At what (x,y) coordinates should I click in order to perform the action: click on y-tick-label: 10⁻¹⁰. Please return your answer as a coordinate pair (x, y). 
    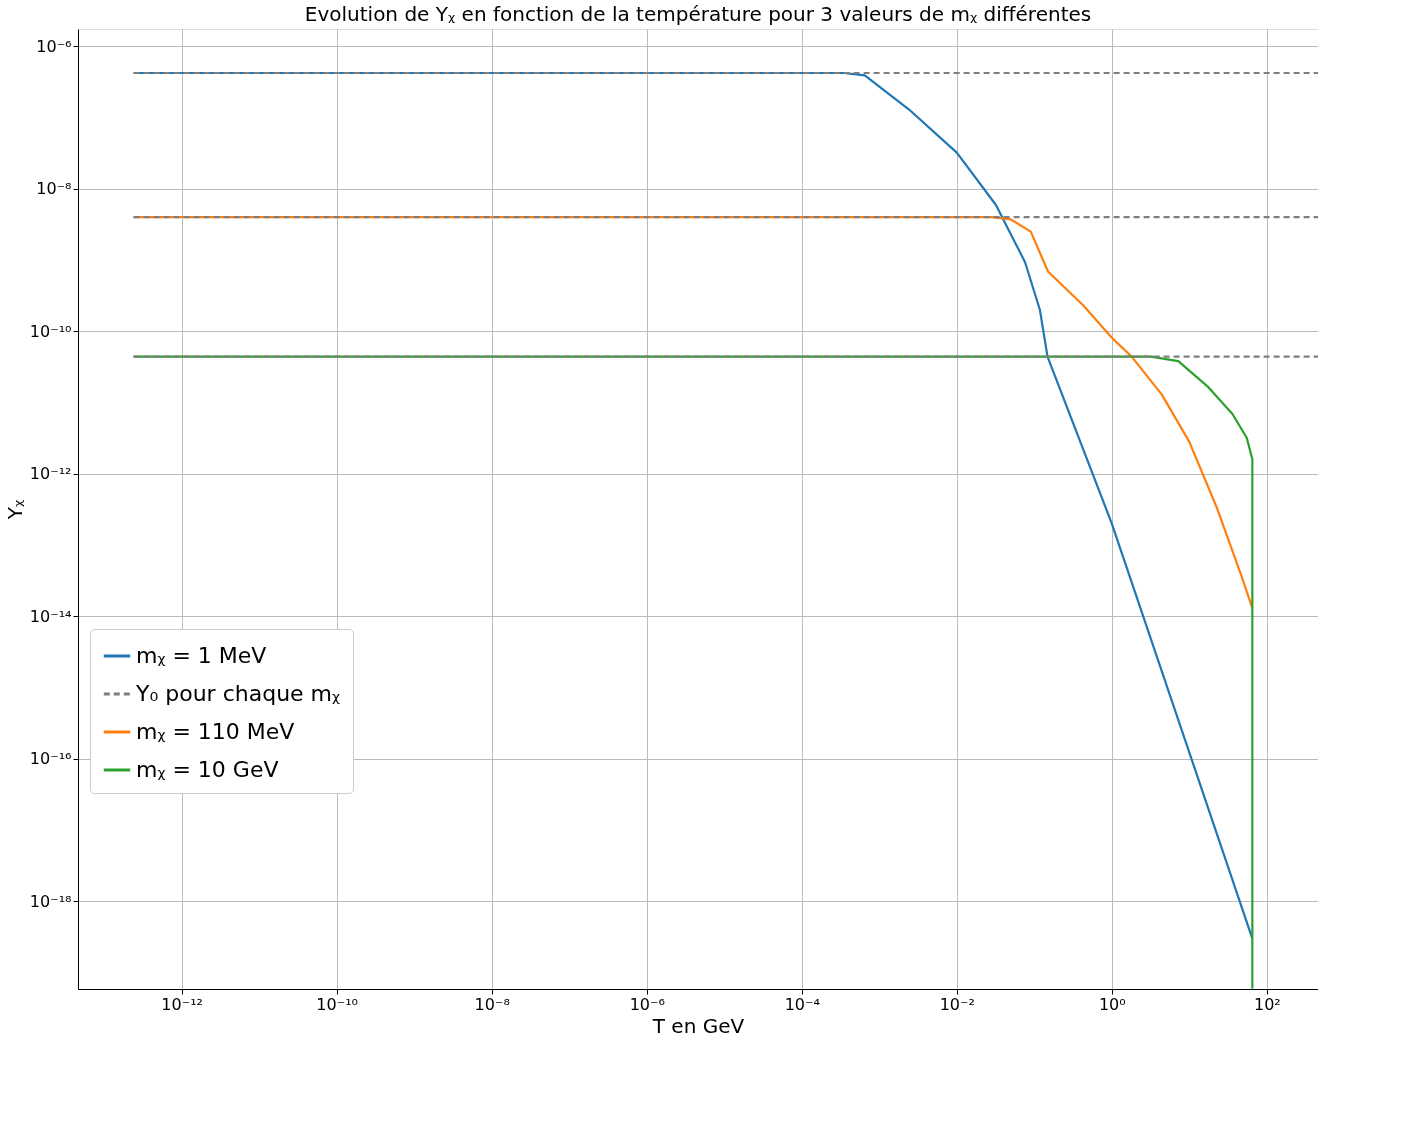
    Looking at the image, I should click on (50, 331).